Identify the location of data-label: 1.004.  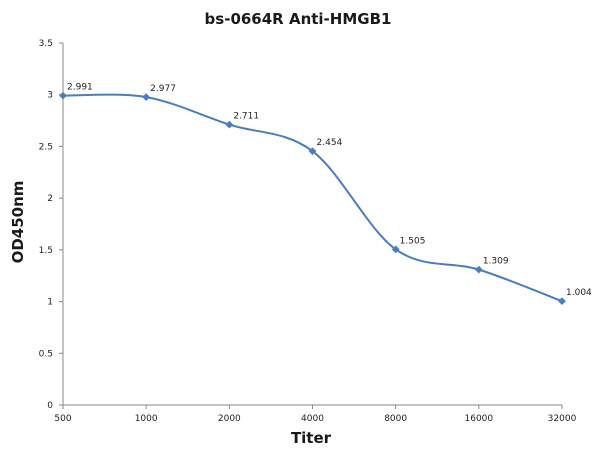
(579, 293).